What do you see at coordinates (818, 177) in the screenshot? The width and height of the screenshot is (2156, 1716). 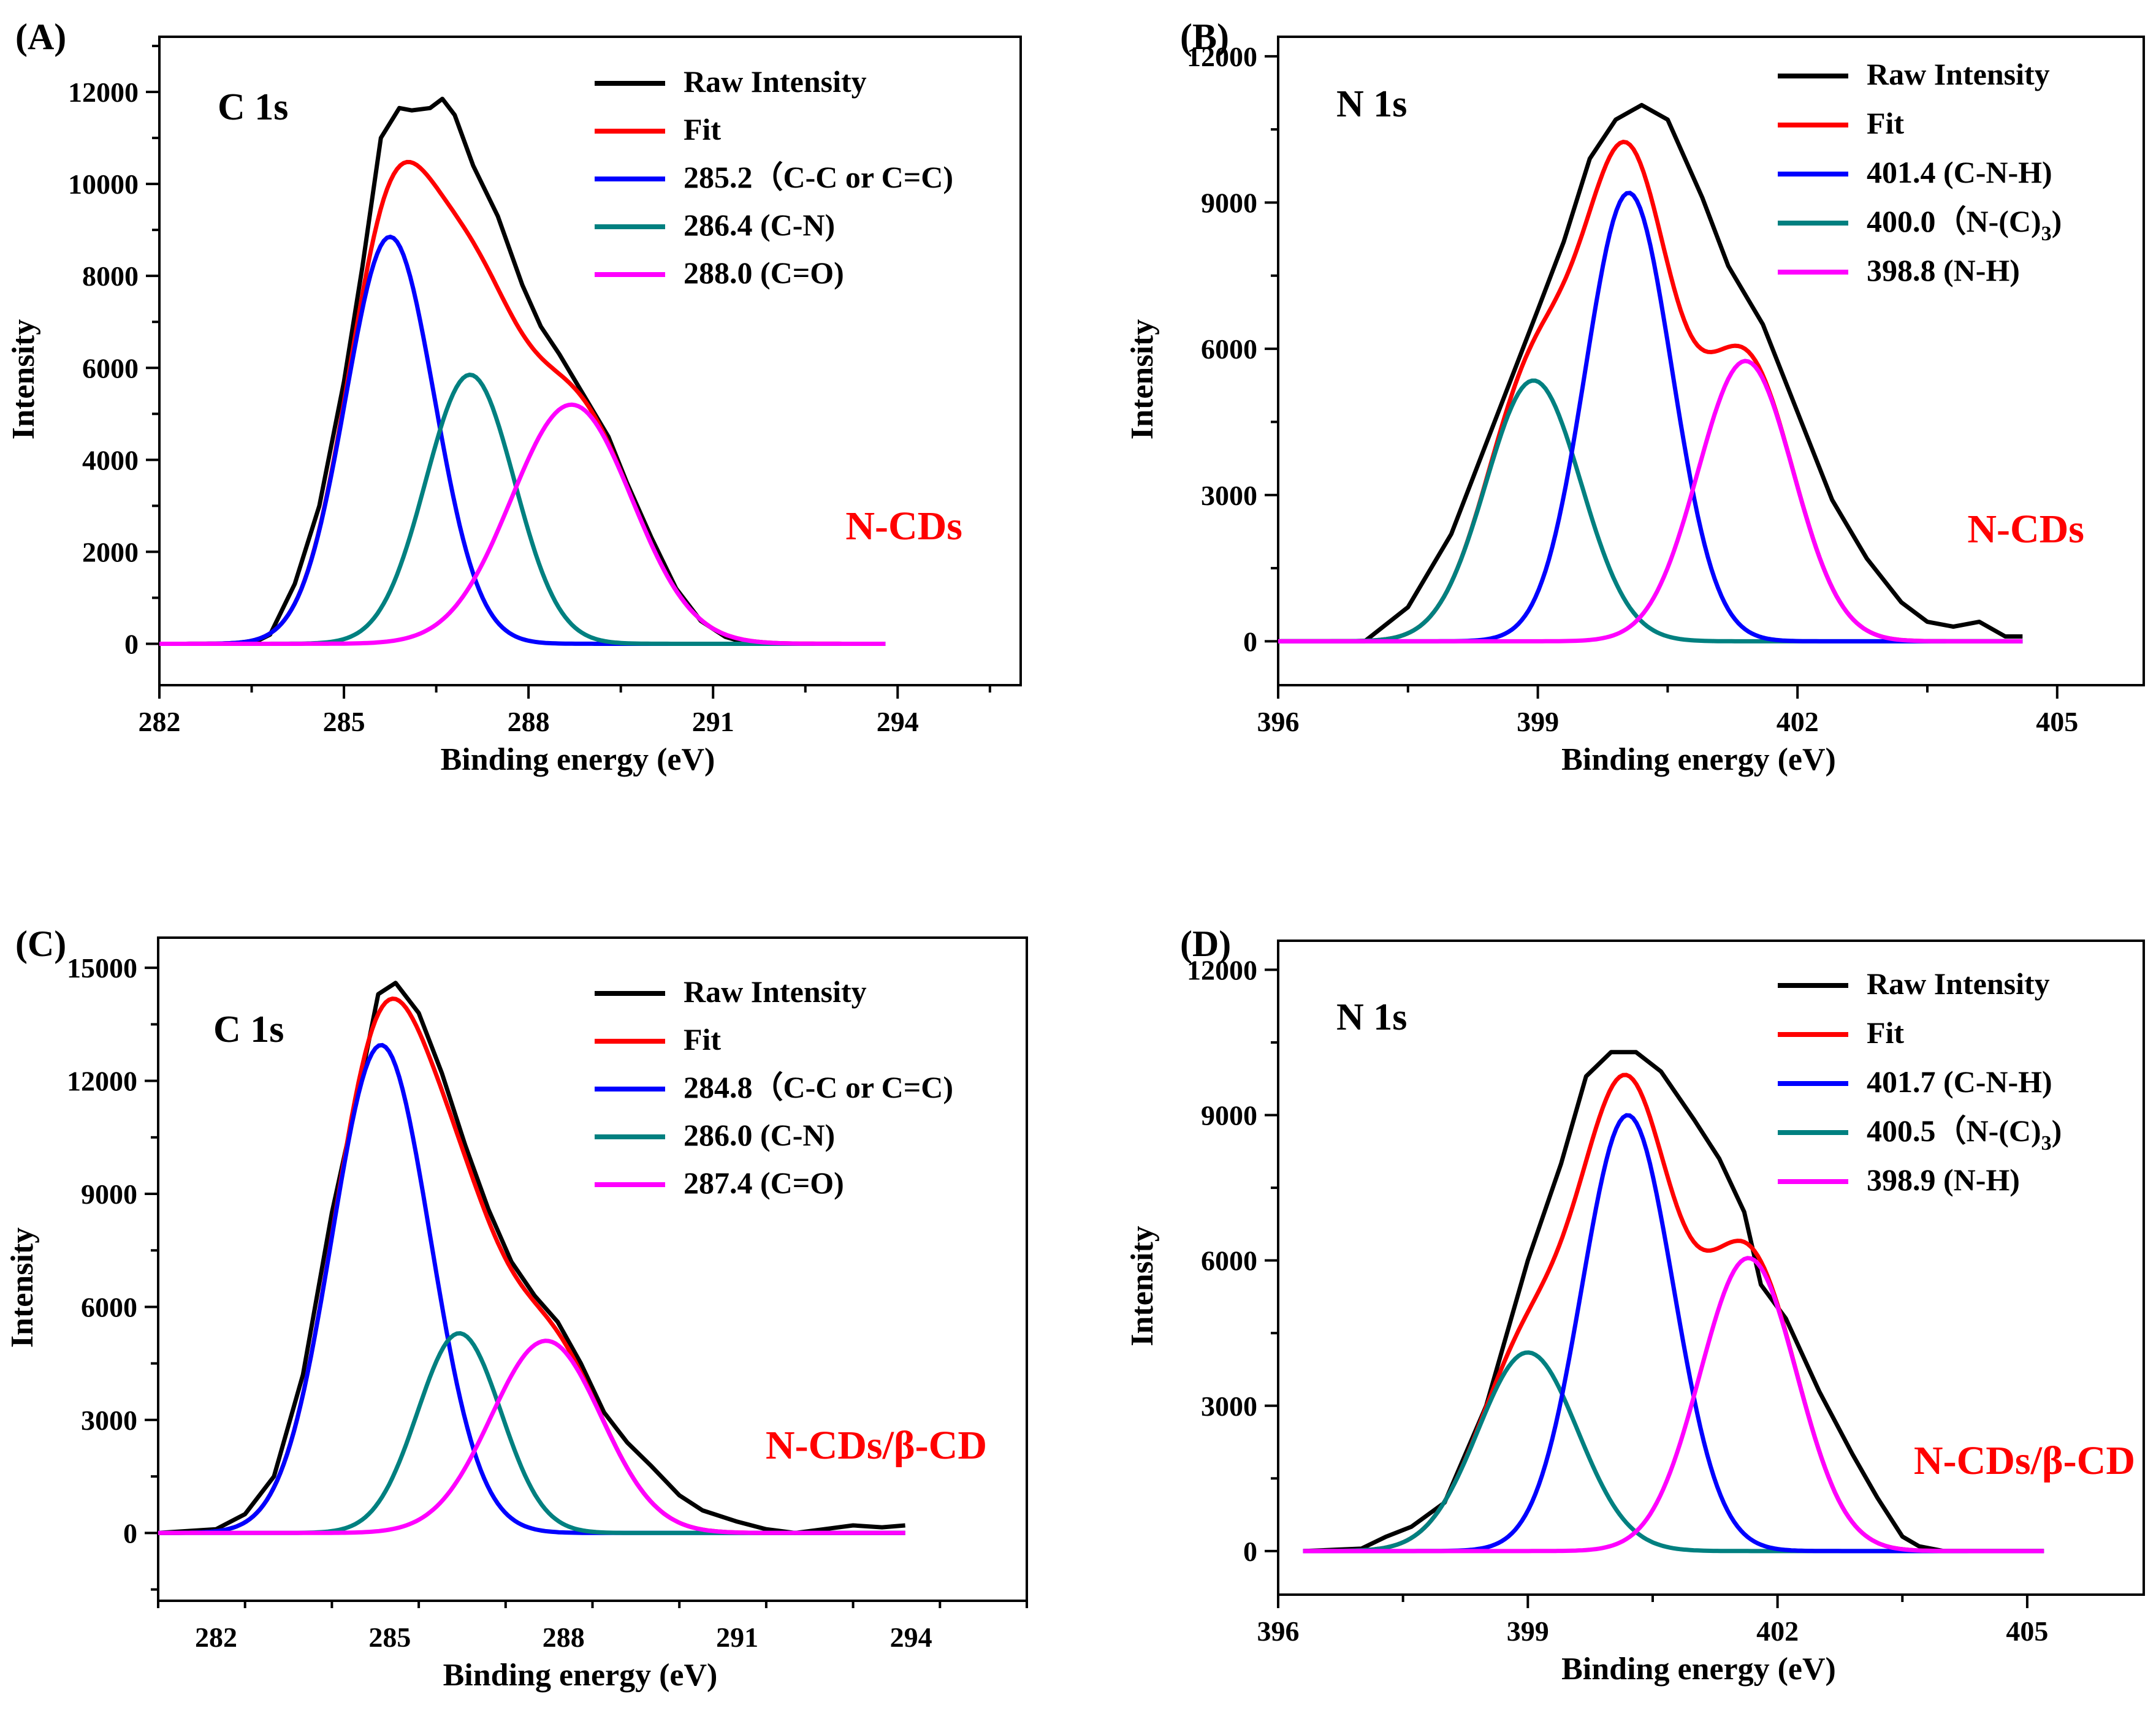 I see `legend-label-blue: 285.2（C-C or C=C)` at bounding box center [818, 177].